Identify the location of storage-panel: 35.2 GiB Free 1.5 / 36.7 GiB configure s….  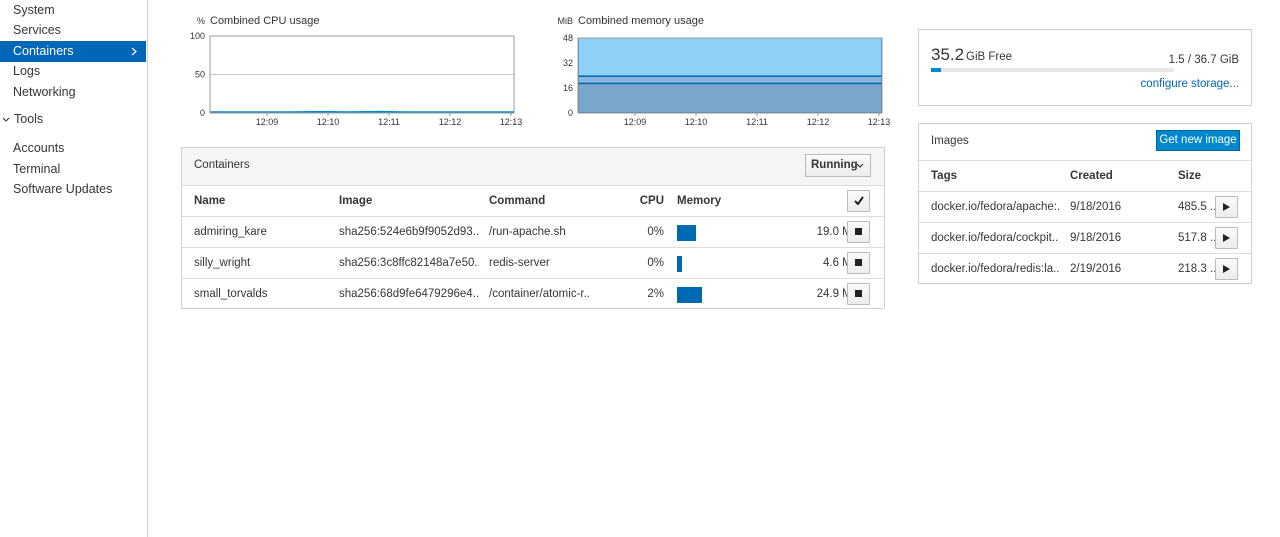
(1085, 67).